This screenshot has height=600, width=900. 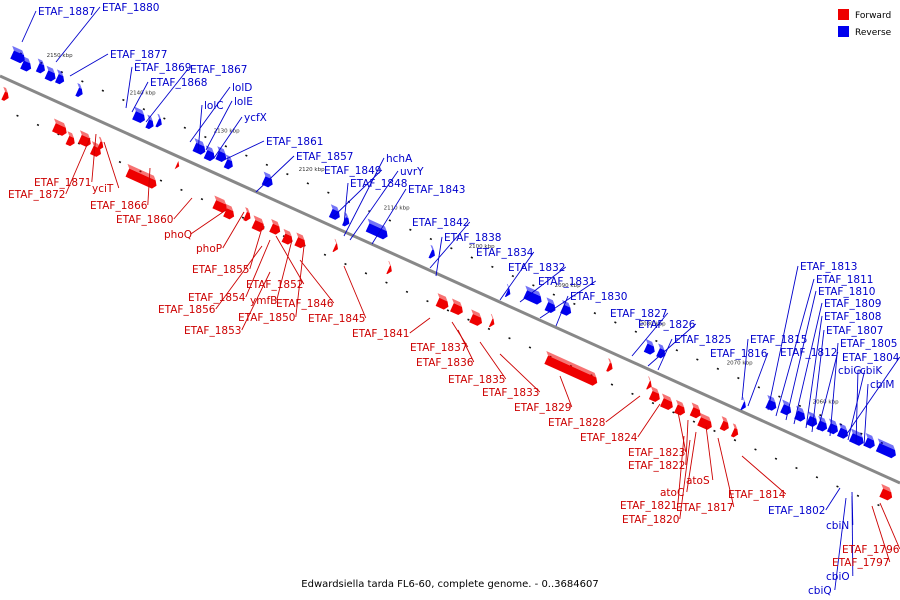 What do you see at coordinates (397, 209) in the screenshot?
I see `tick-label: 2110 kbp` at bounding box center [397, 209].